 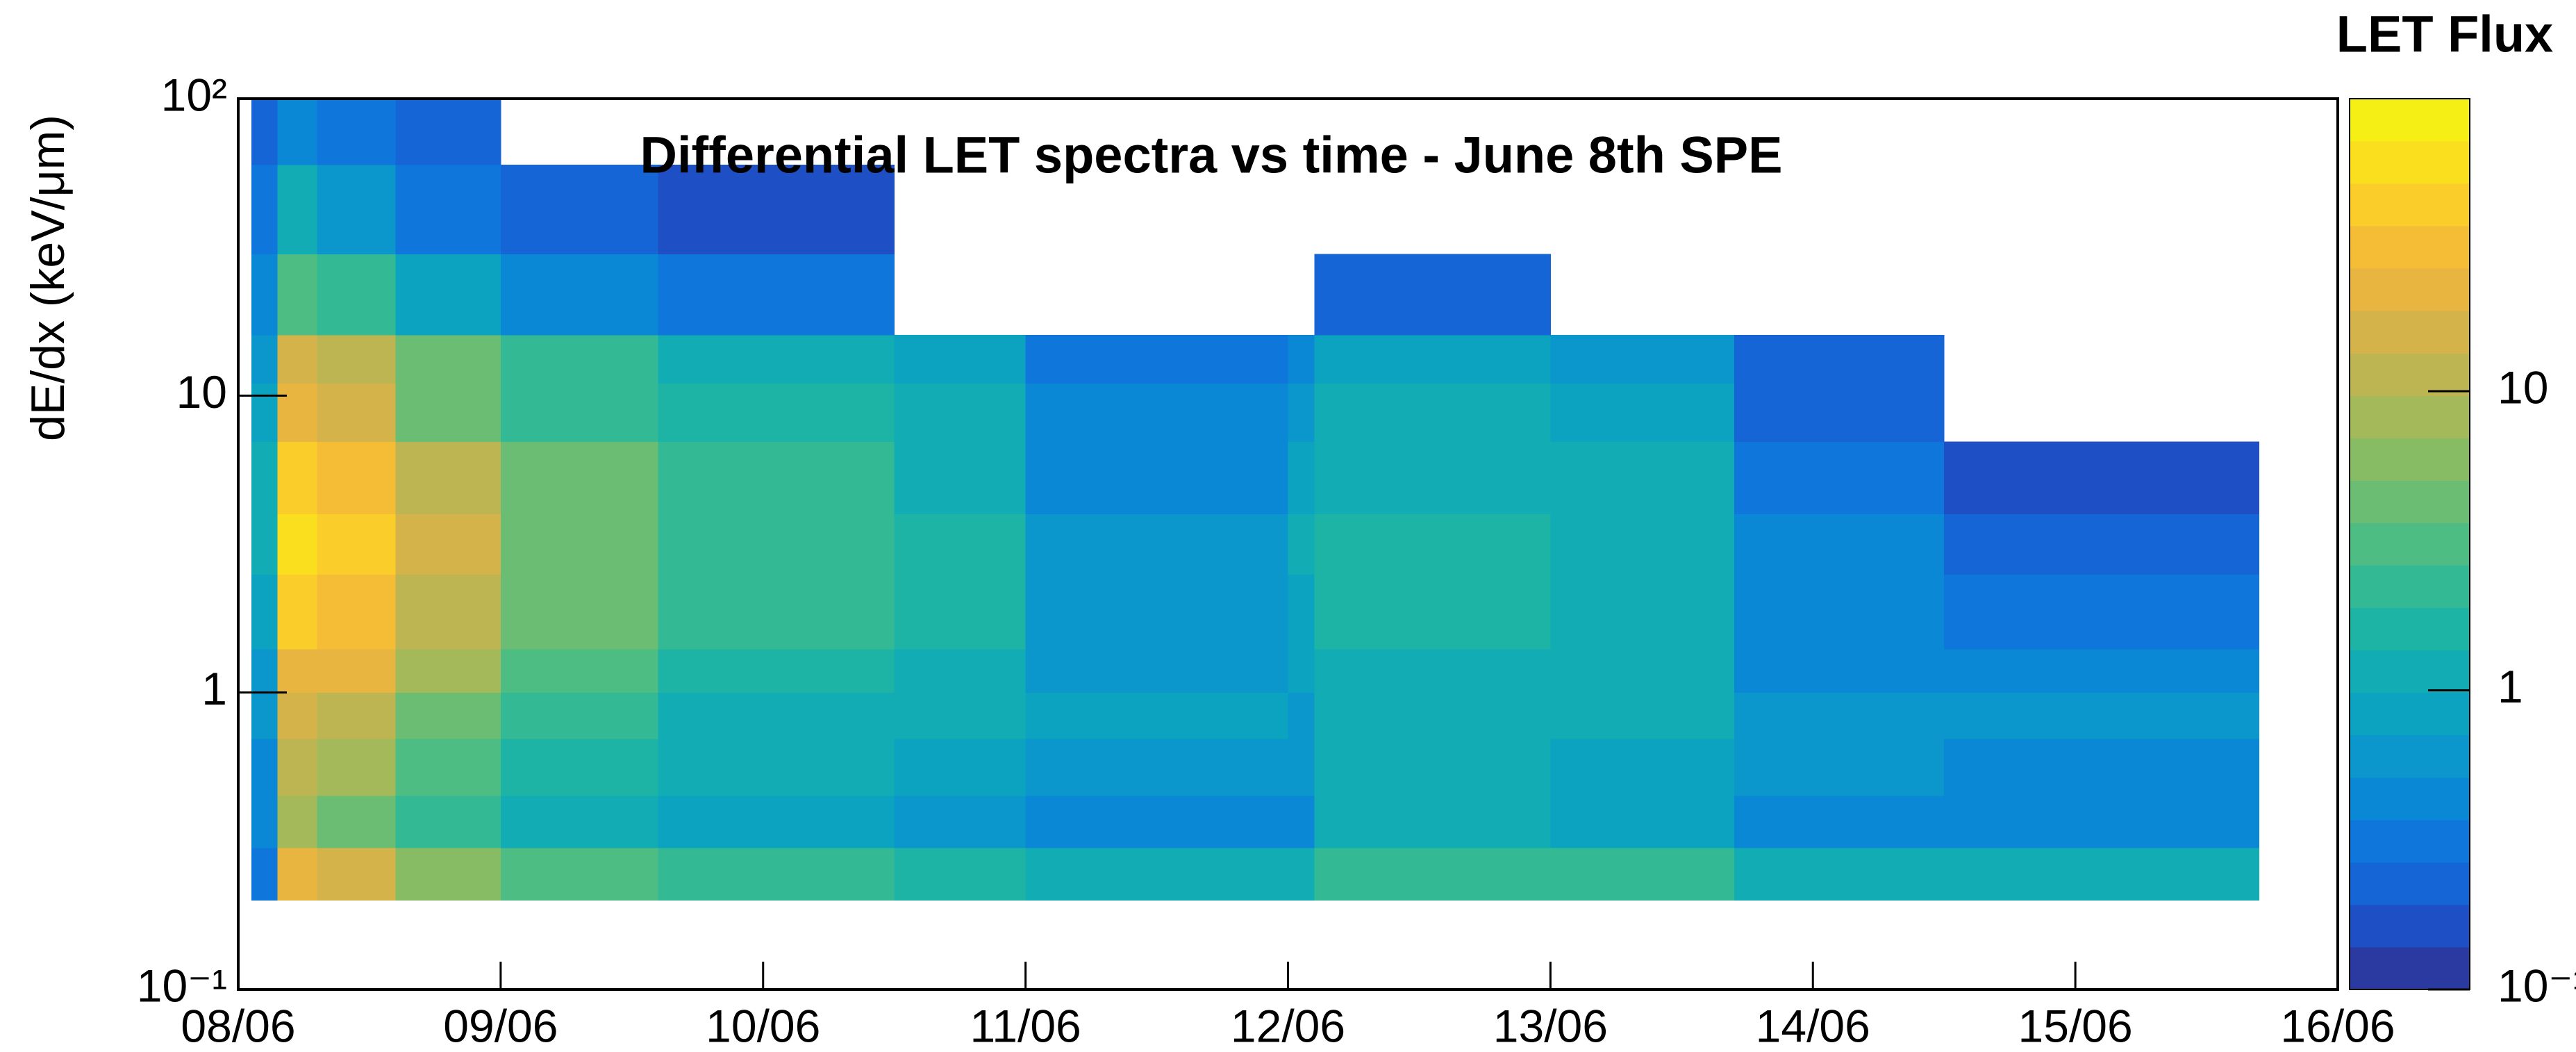 What do you see at coordinates (2444, 34) in the screenshot?
I see `colorbar-label: LET Flux` at bounding box center [2444, 34].